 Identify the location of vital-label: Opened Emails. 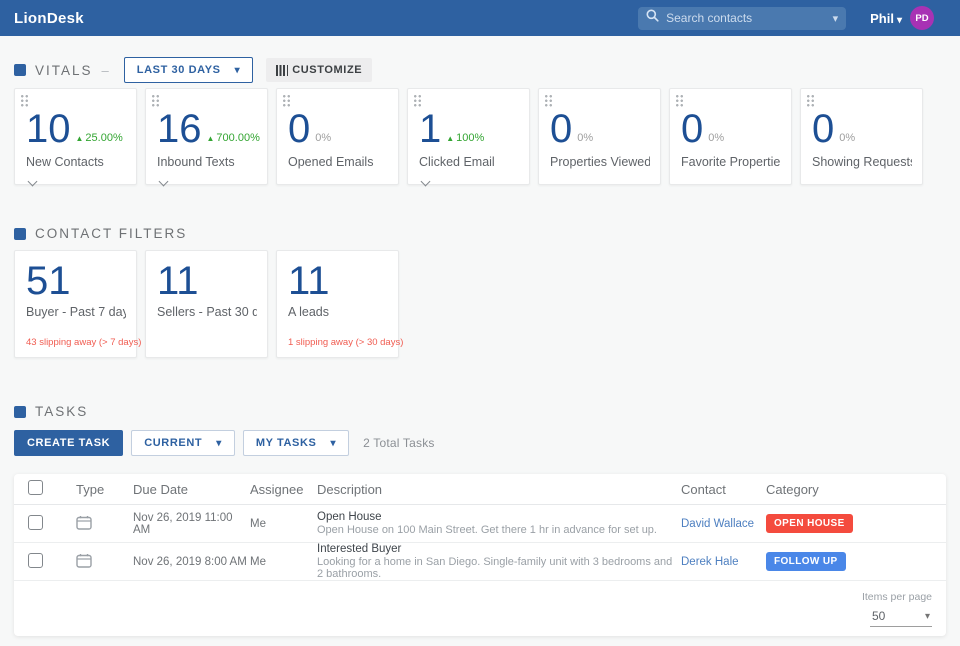
(331, 161).